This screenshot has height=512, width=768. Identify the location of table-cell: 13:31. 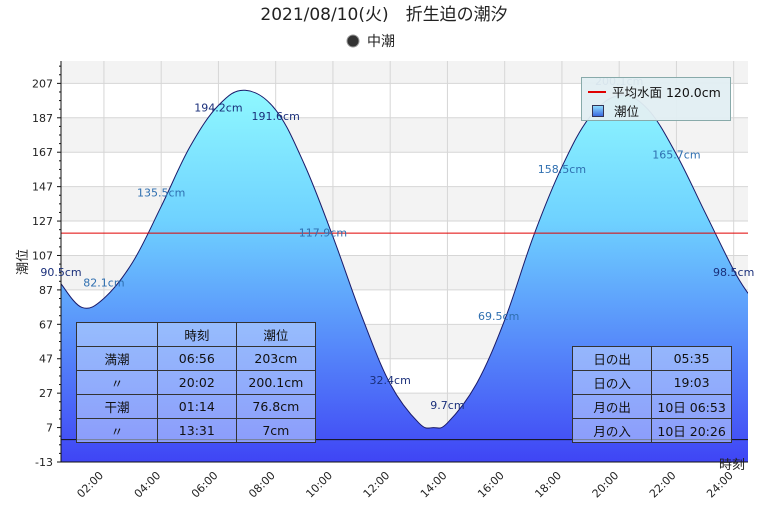
(196, 430).